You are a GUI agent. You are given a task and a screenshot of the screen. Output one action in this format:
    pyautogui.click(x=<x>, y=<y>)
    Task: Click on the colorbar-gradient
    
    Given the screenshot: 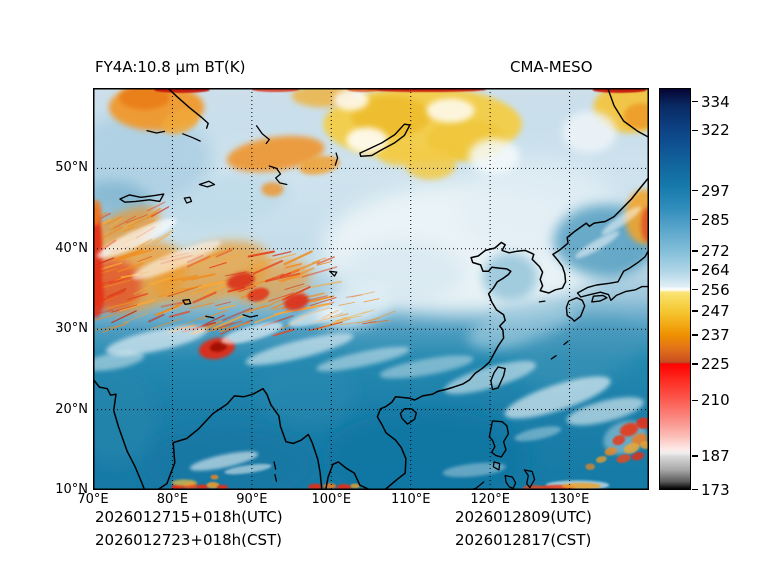 What is the action you would take?
    pyautogui.click(x=675, y=289)
    